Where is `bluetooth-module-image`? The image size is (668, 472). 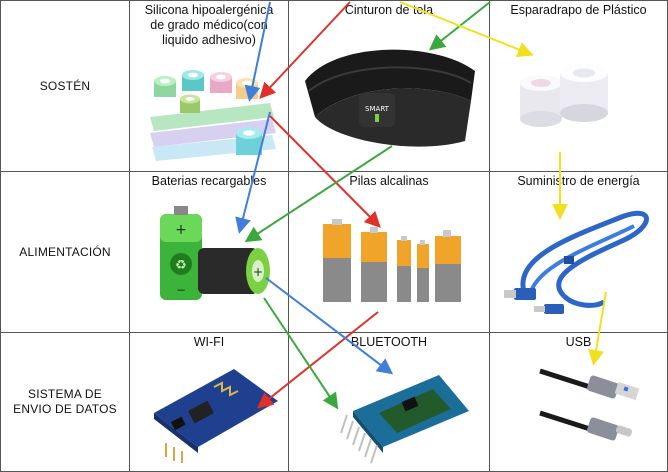
bluetooth-module-image is located at coordinates (404, 419).